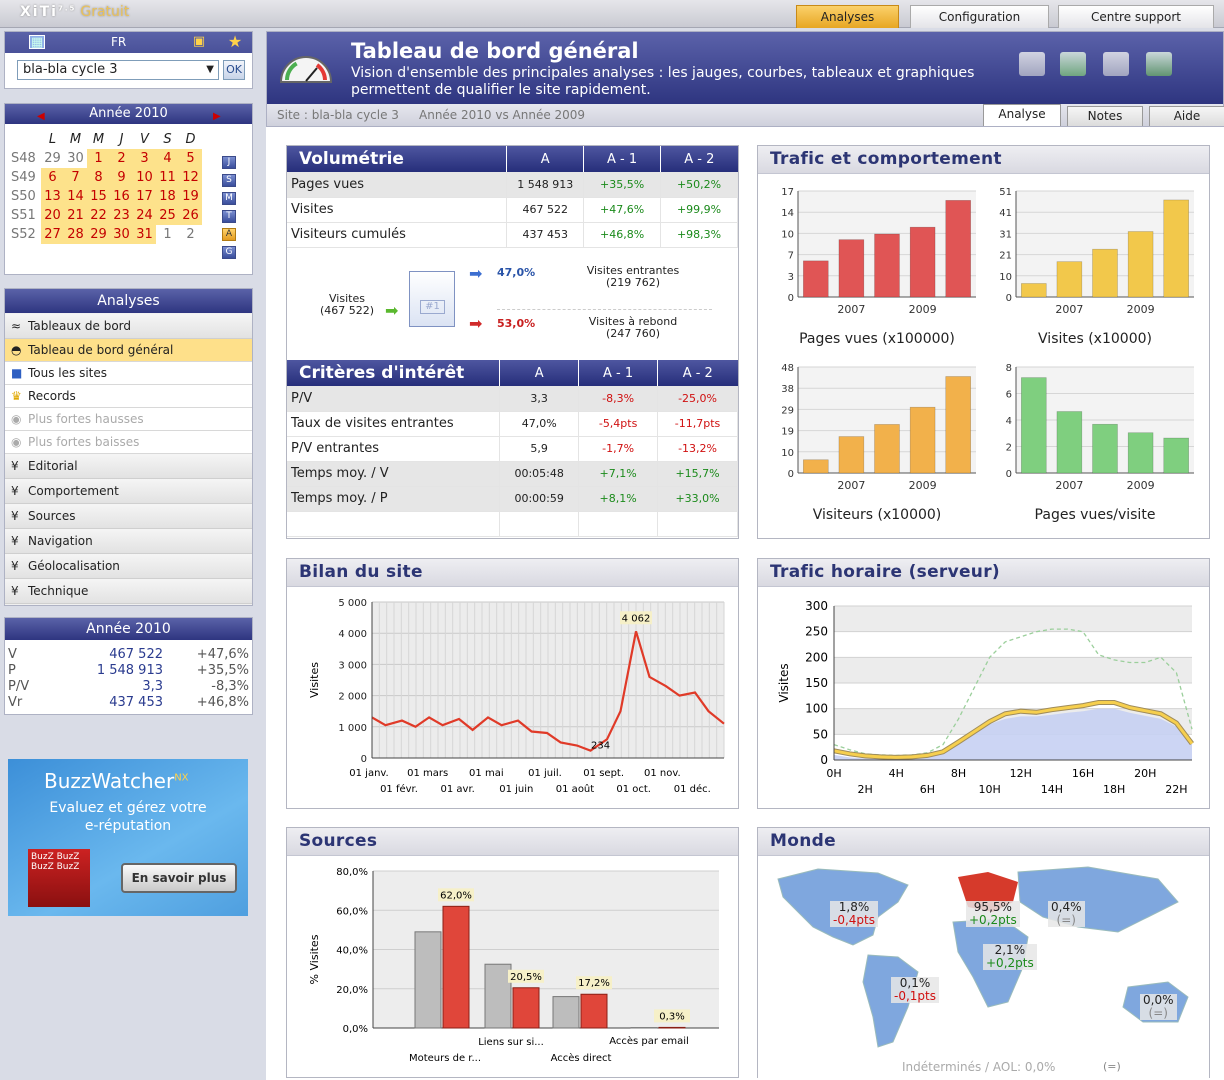 The width and height of the screenshot is (1224, 1080). Describe the element at coordinates (1136, 16) in the screenshot. I see `tab-centre-support: Centre support` at that location.